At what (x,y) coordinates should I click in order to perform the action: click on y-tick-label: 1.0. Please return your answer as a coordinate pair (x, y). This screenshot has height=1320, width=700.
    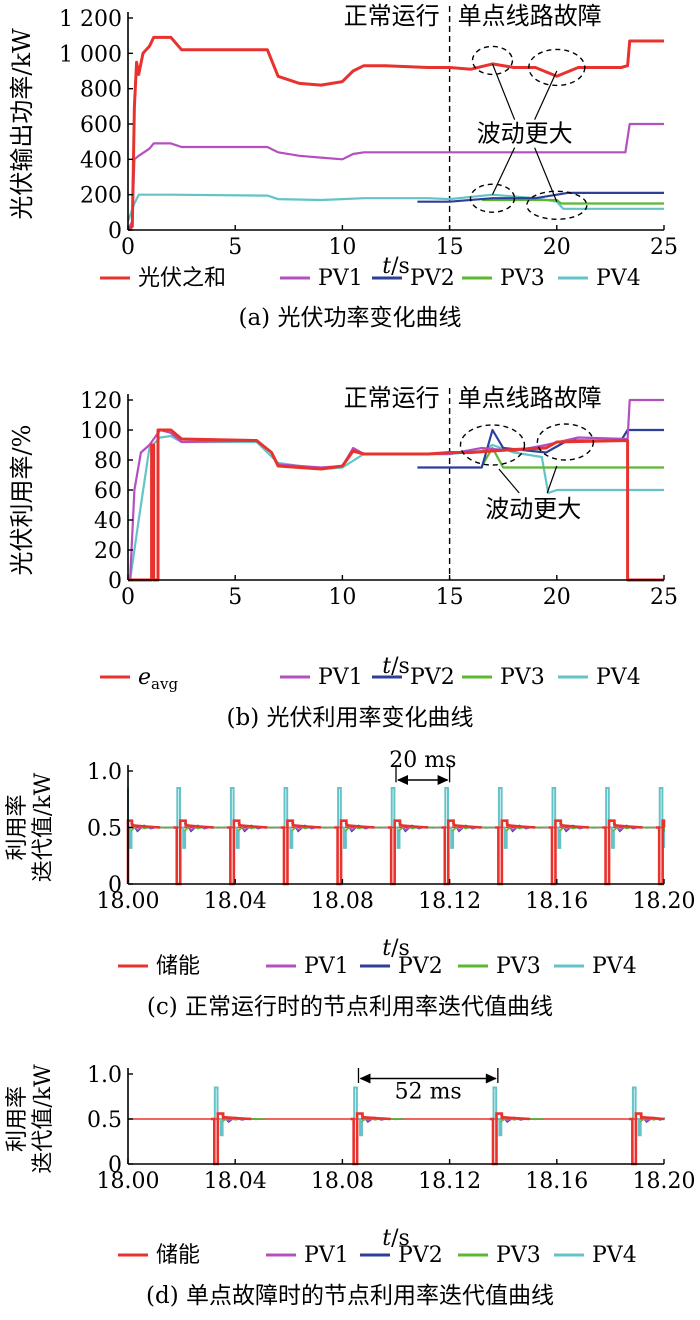
    Looking at the image, I should click on (104, 772).